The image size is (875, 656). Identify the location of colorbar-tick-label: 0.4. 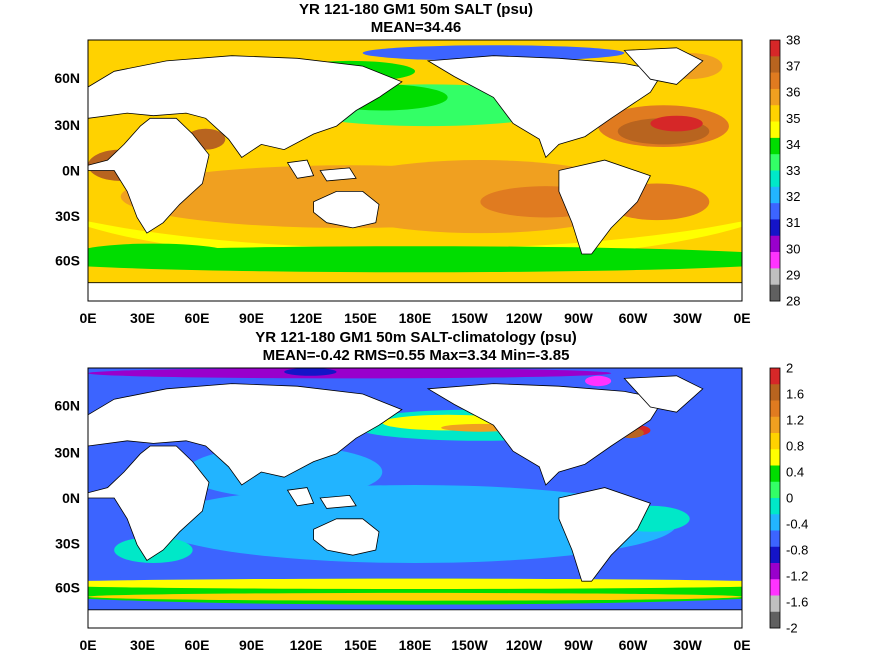
(795, 472).